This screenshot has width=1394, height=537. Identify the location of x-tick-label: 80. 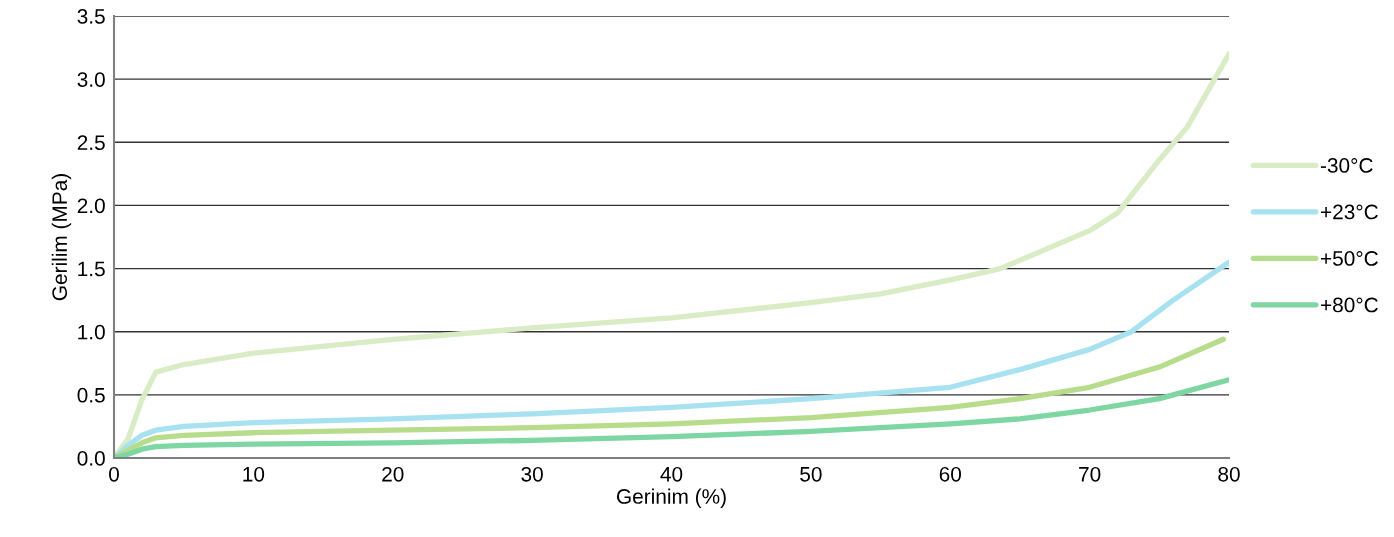
(1229, 474).